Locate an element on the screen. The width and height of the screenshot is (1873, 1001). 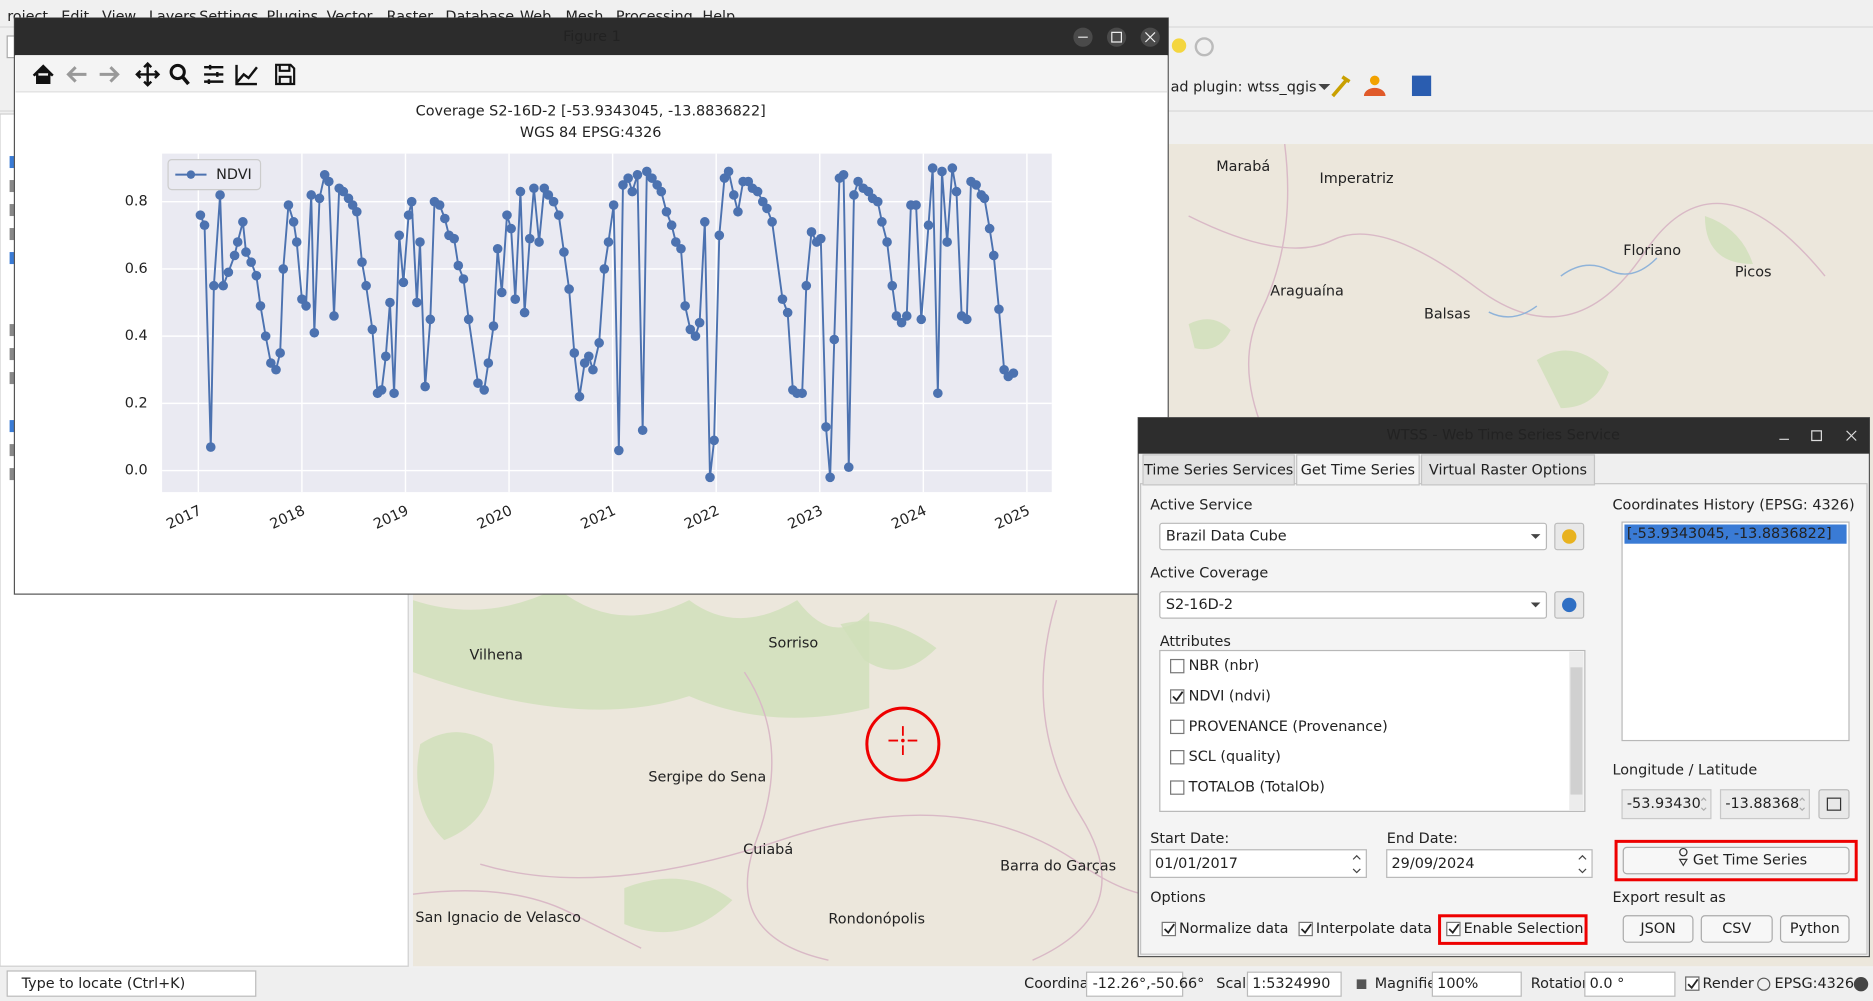
locate-box is located at coordinates (131, 983).